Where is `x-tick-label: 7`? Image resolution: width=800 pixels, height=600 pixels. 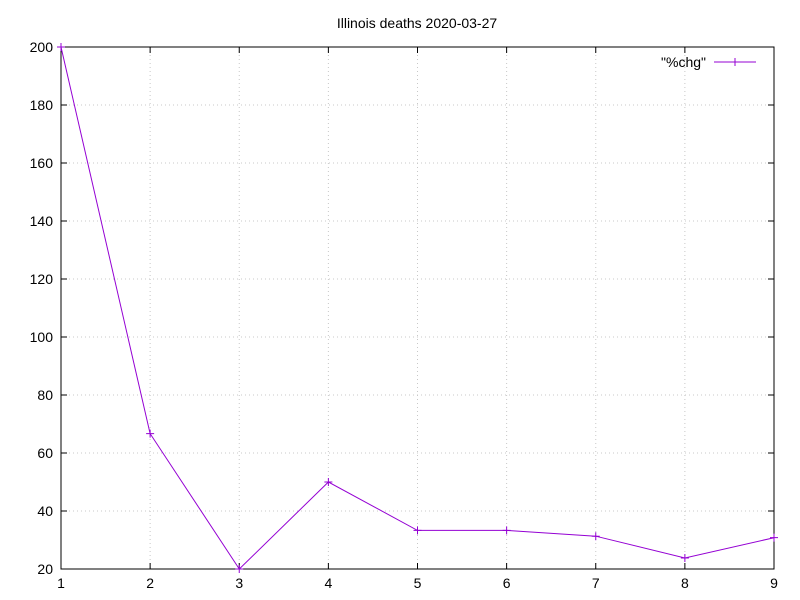
x-tick-label: 7 is located at coordinates (596, 583).